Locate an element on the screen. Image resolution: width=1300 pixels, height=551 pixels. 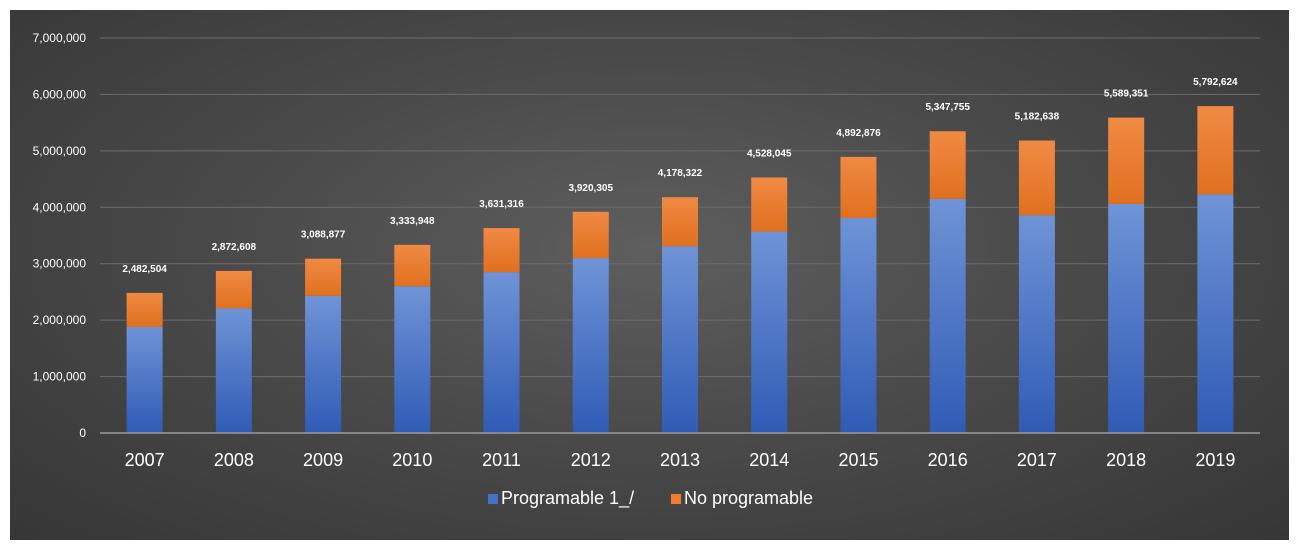
total-data-label: 5,182,638 is located at coordinates (1037, 117).